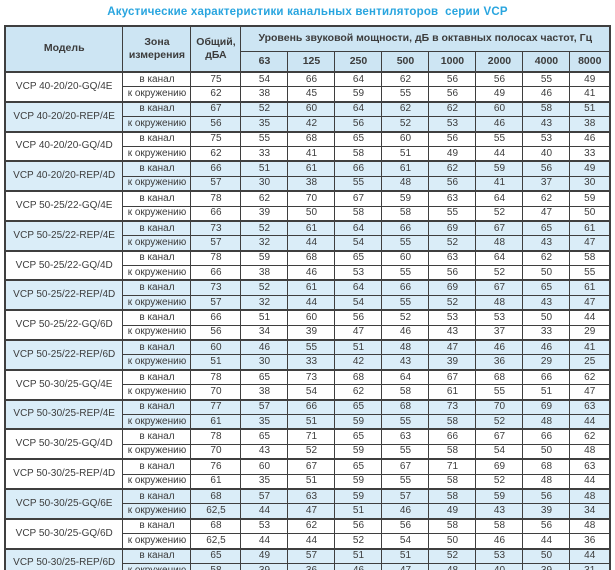  What do you see at coordinates (452, 124) in the screenshot?
I see `band-value-1000: 53` at bounding box center [452, 124].